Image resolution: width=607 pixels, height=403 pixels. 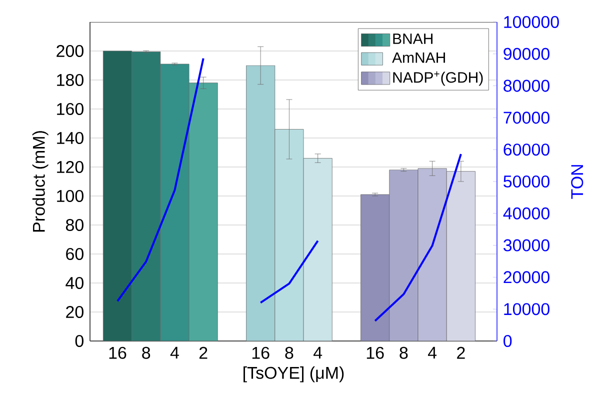 What do you see at coordinates (294, 374) in the screenshot?
I see `x-axis-title: [TsOYE] (μM)` at bounding box center [294, 374].